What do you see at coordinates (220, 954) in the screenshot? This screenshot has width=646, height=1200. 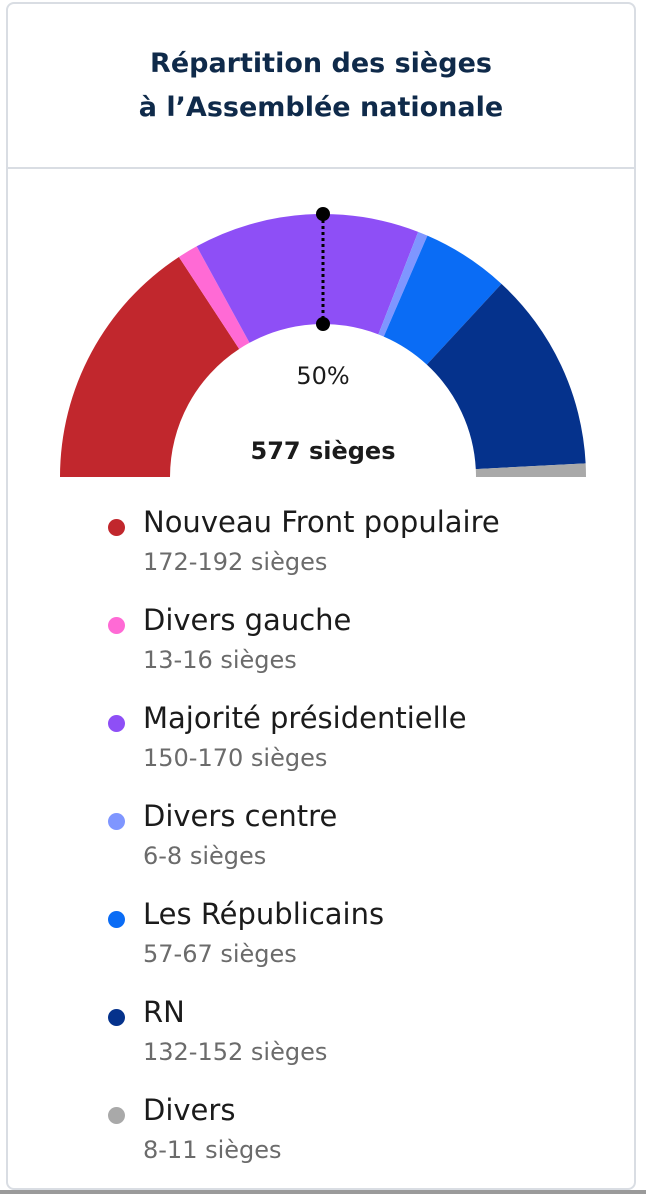 I see `legend-range: 57-67 sièges` at bounding box center [220, 954].